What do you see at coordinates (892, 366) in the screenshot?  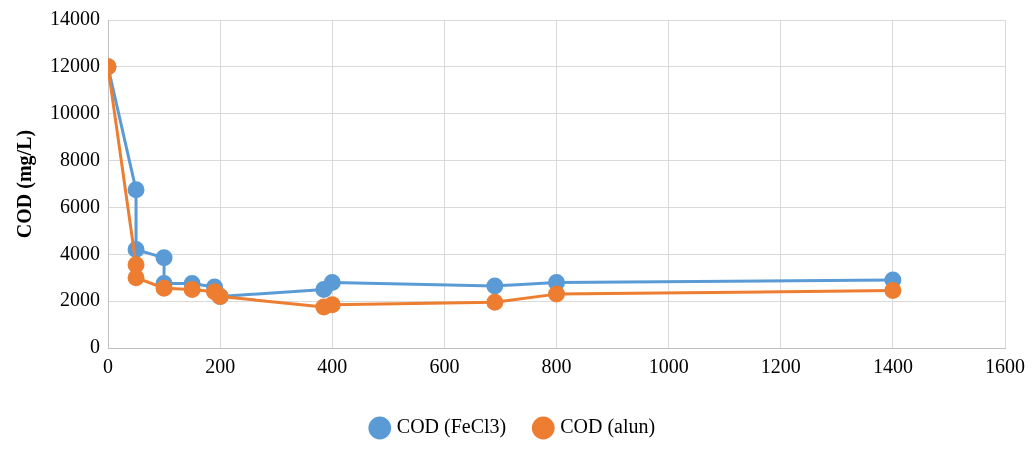 I see `x-tick-label: 1400` at bounding box center [892, 366].